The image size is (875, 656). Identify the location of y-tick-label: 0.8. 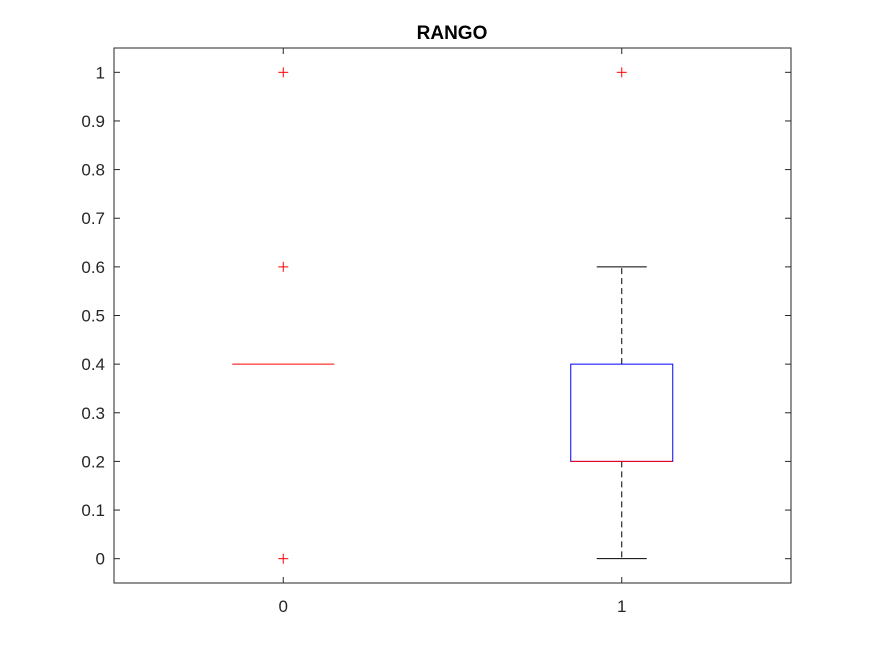
(93, 170).